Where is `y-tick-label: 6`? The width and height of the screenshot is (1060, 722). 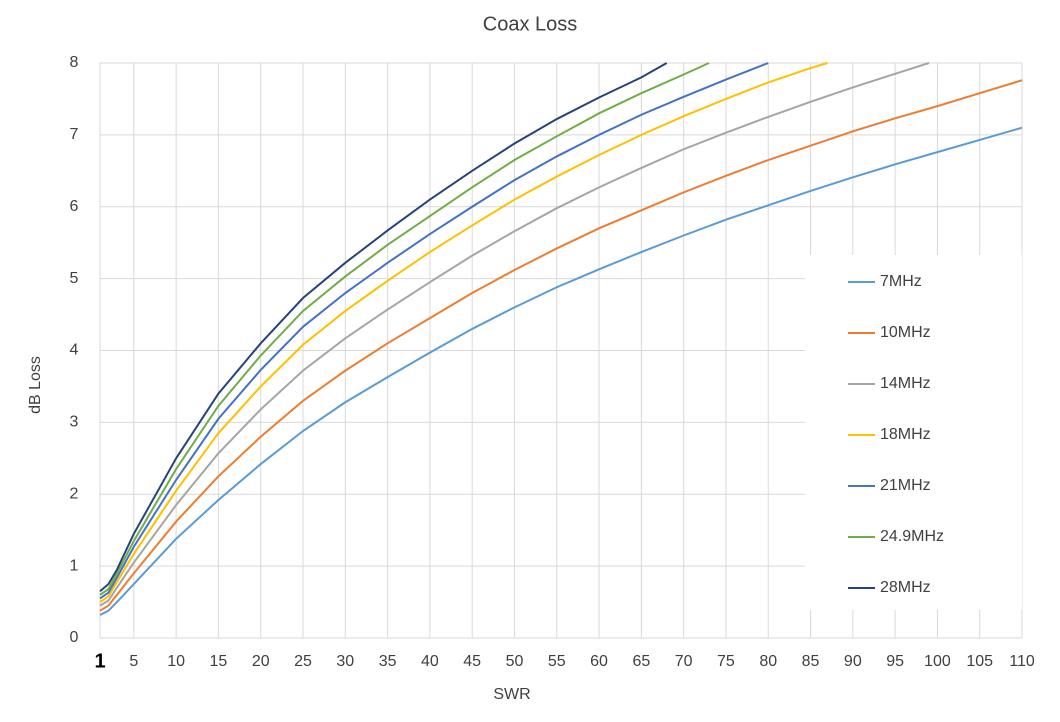
y-tick-label: 6 is located at coordinates (74, 206).